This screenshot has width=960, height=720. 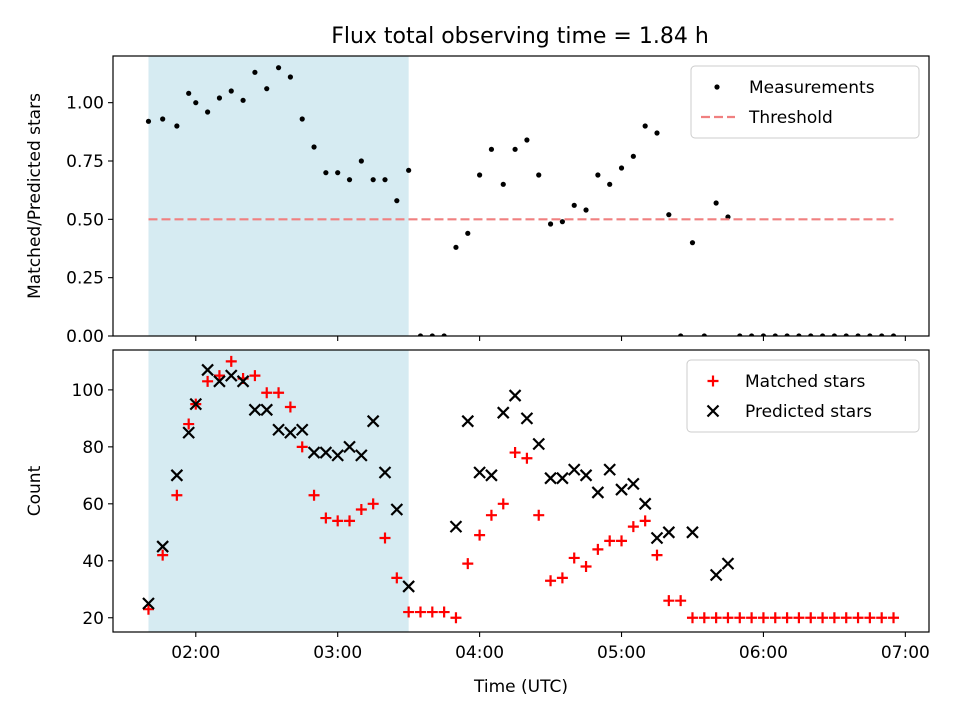 What do you see at coordinates (35, 196) in the screenshot?
I see `y-axis-label: Matched/Predicted stars` at bounding box center [35, 196].